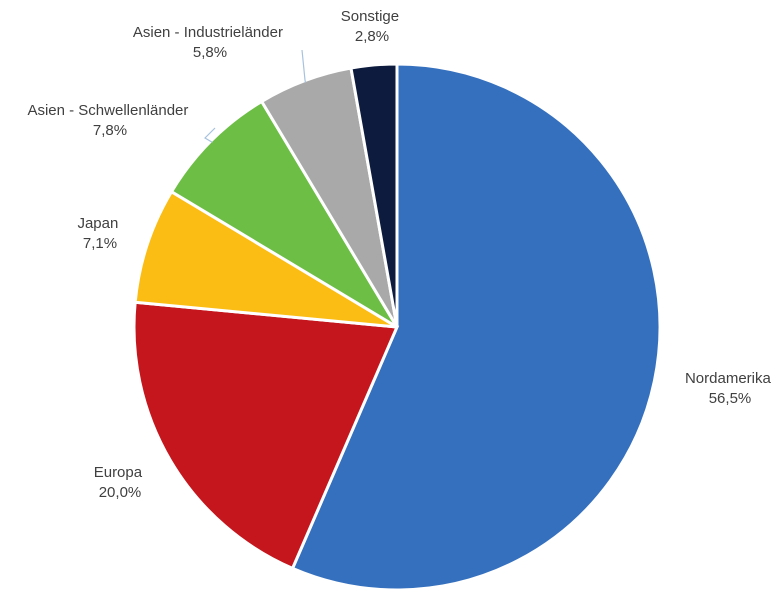 This screenshot has width=782, height=589. I want to click on label-leader-lines, so click(255, 96).